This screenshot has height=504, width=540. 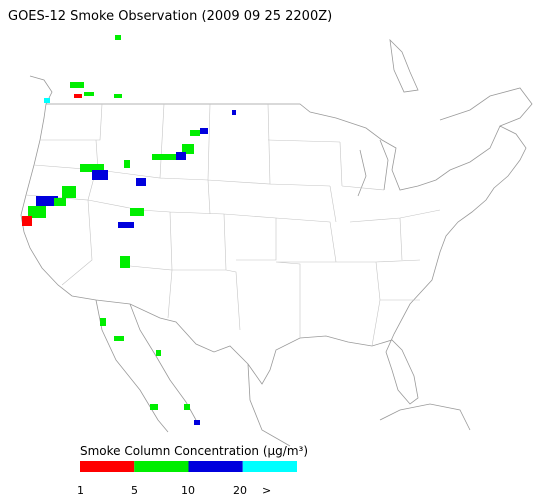 I want to click on legend-title: Smoke Column Concentration (μg/m³), so click(x=194, y=451).